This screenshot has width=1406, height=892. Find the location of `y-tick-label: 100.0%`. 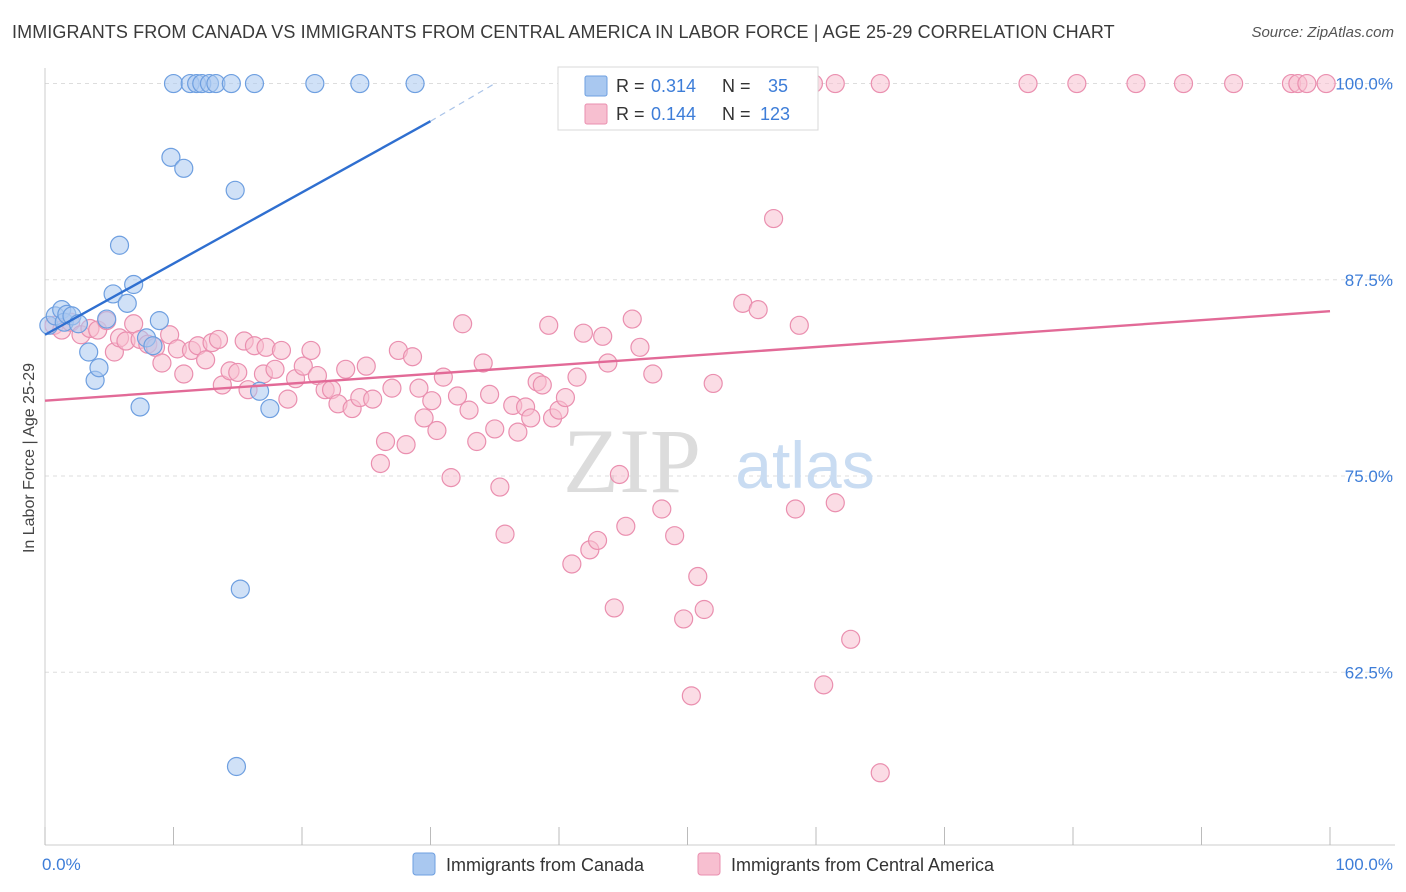

y-tick-label: 100.0% is located at coordinates (1364, 84).